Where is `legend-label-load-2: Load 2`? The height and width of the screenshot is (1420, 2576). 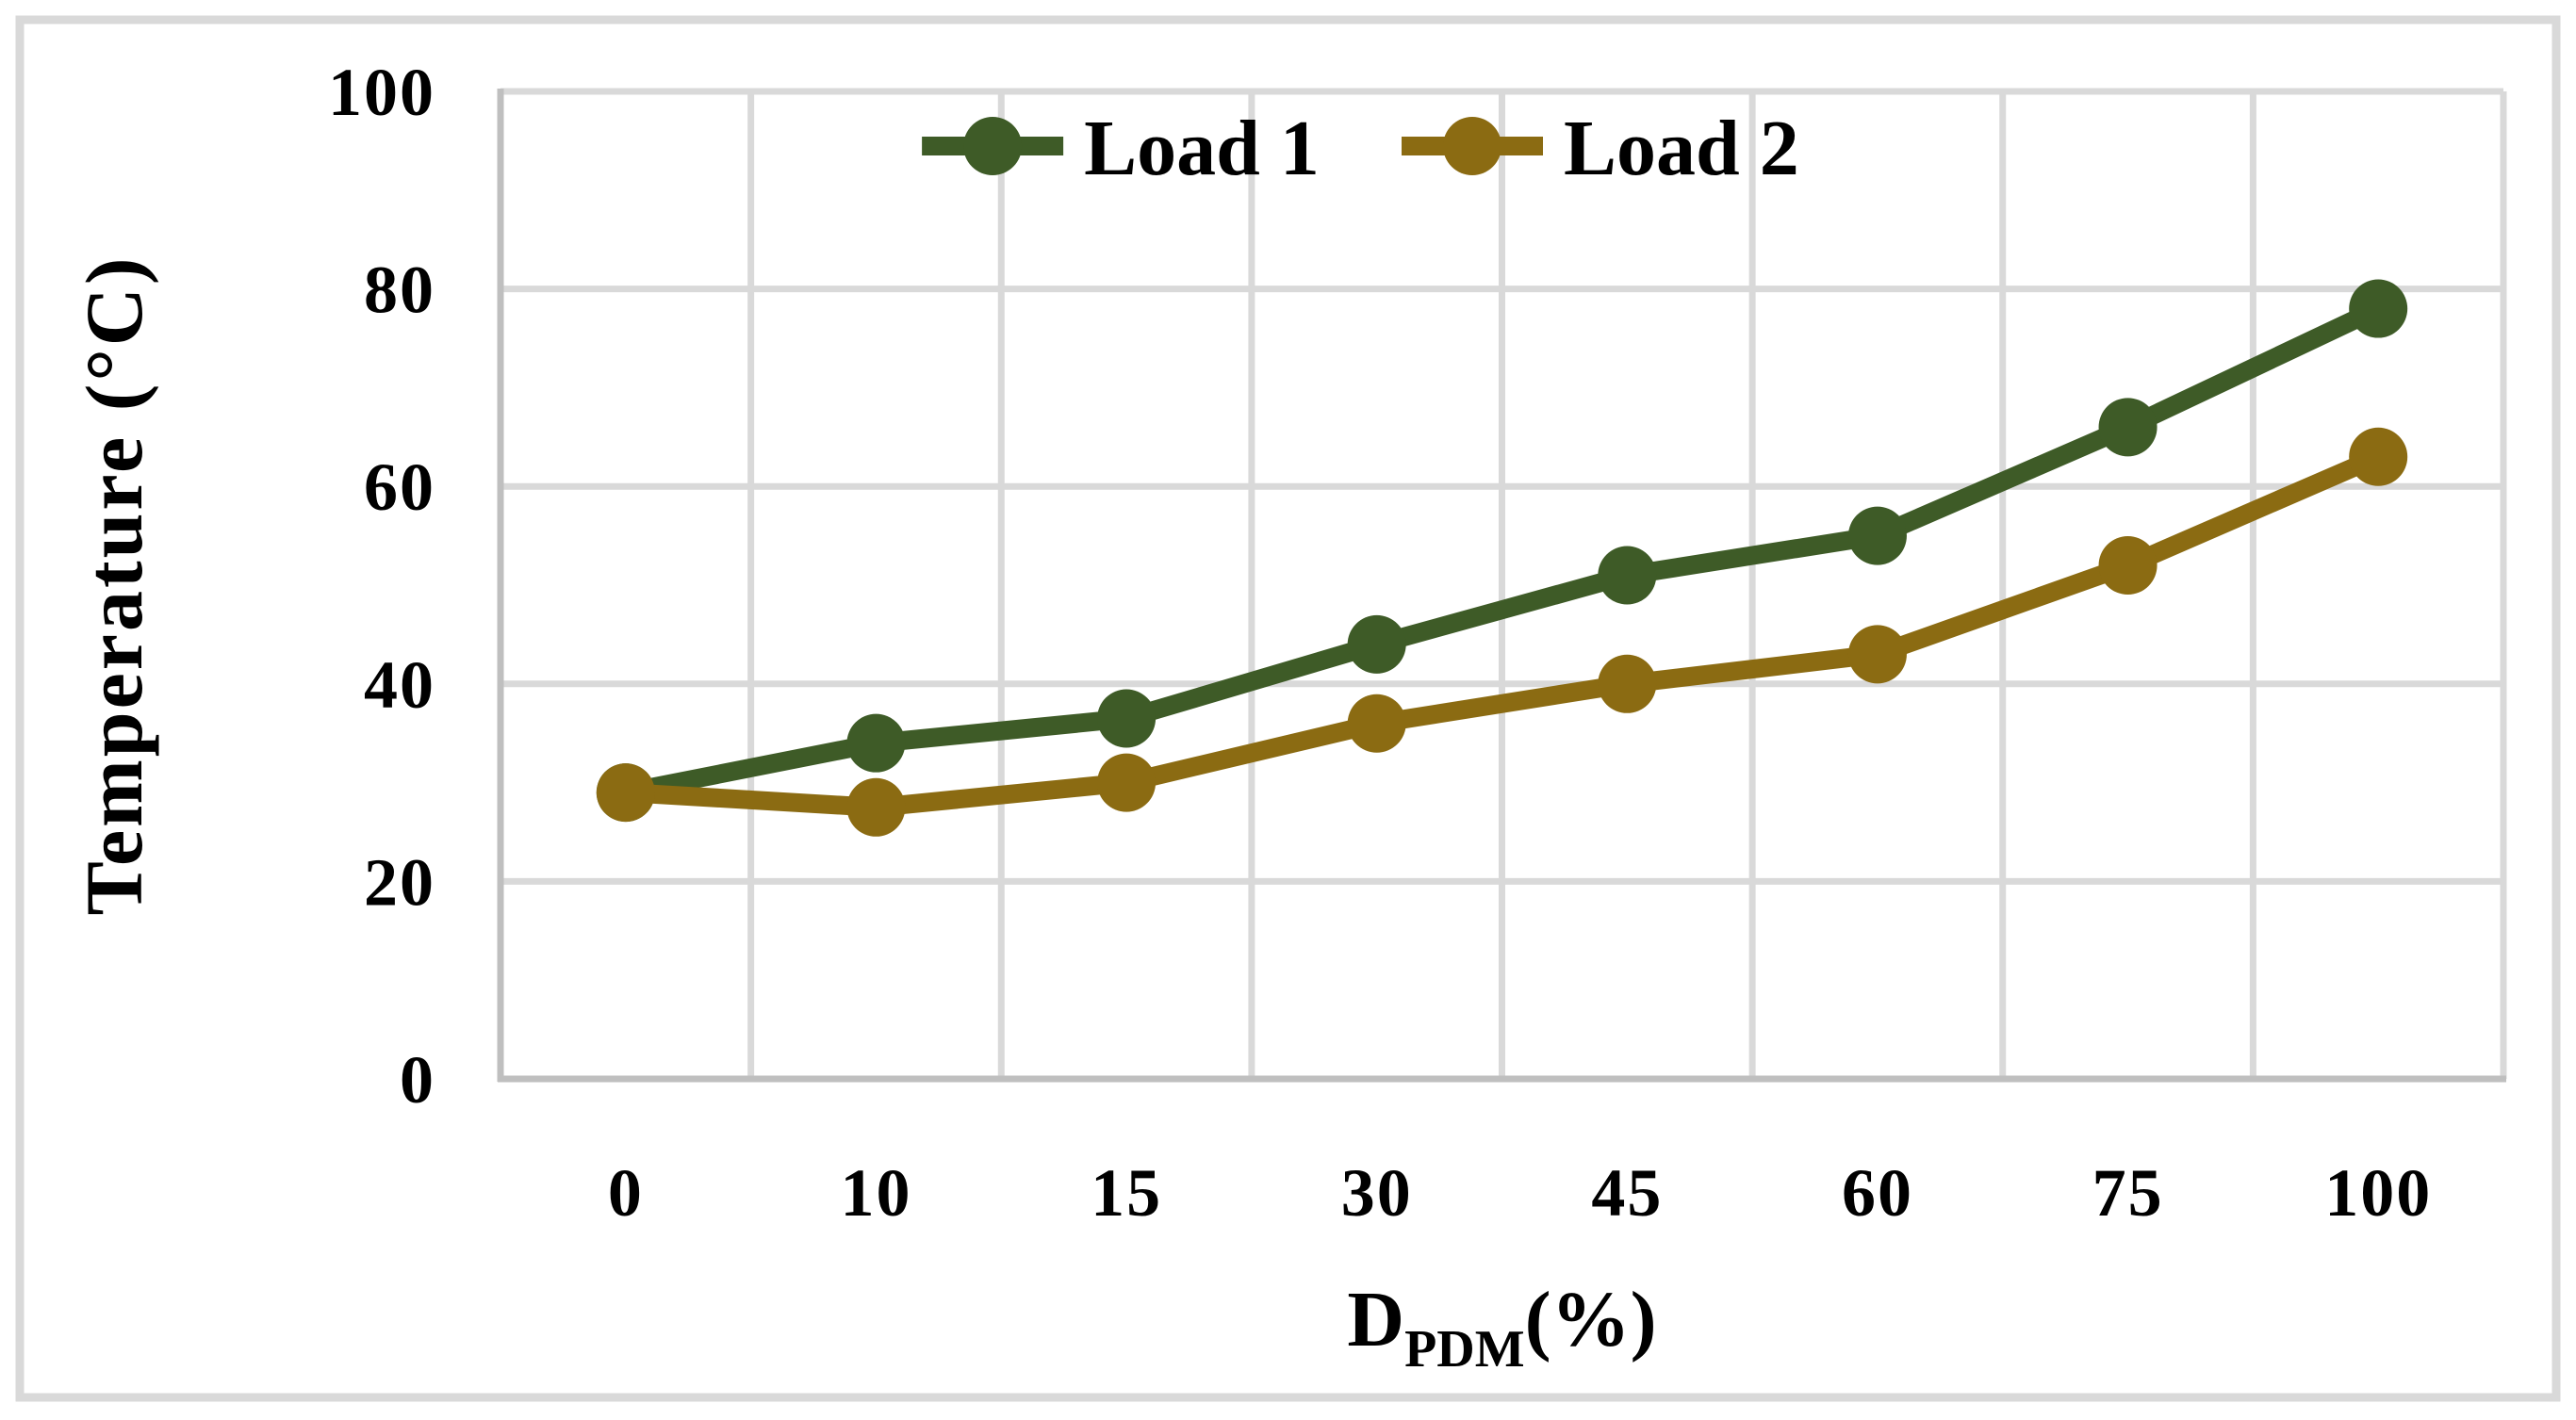 legend-label-load-2: Load 2 is located at coordinates (1681, 149).